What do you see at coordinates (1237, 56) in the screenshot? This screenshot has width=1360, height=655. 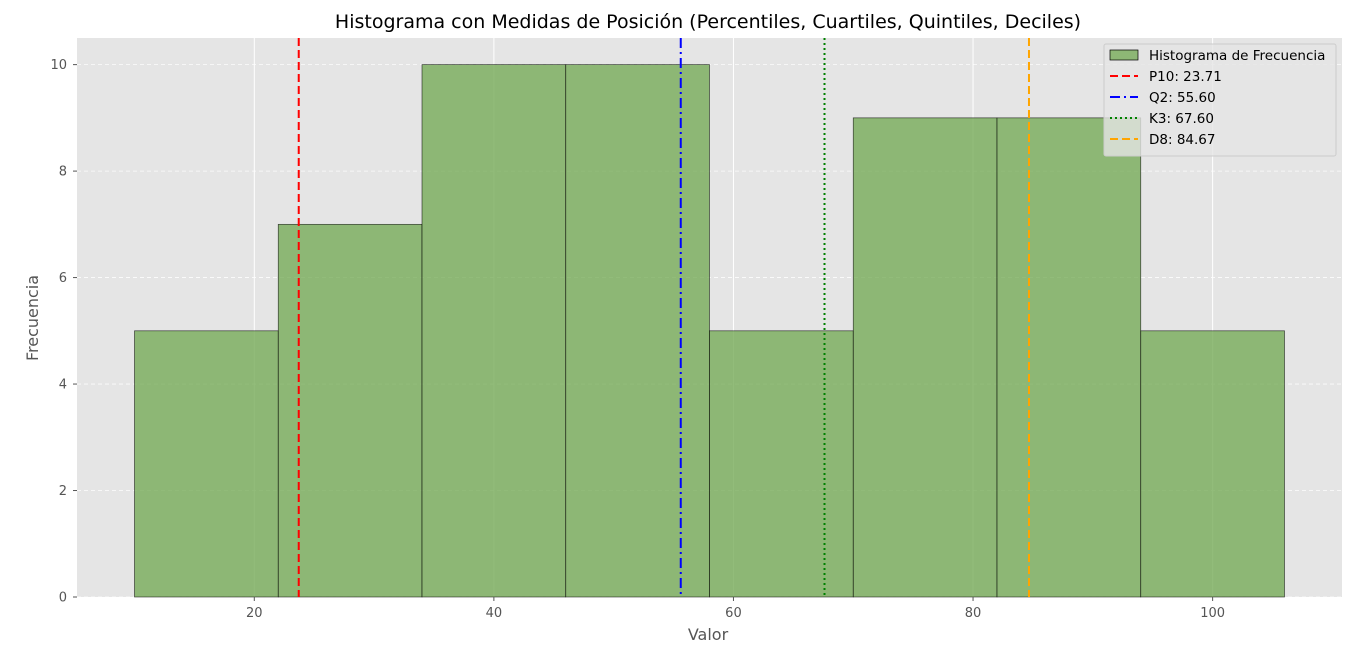 I see `legend-label: Histograma de Frecuencia` at bounding box center [1237, 56].